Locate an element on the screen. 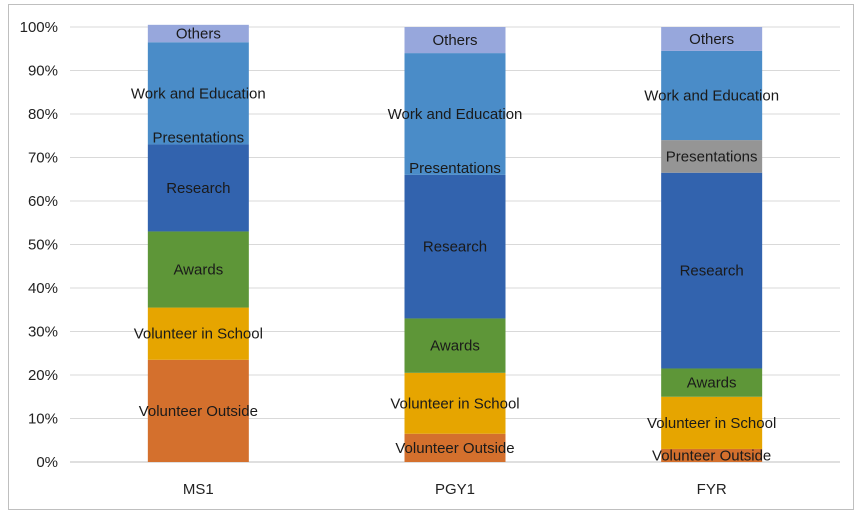  y-tick-label: 0% is located at coordinates (47, 462).